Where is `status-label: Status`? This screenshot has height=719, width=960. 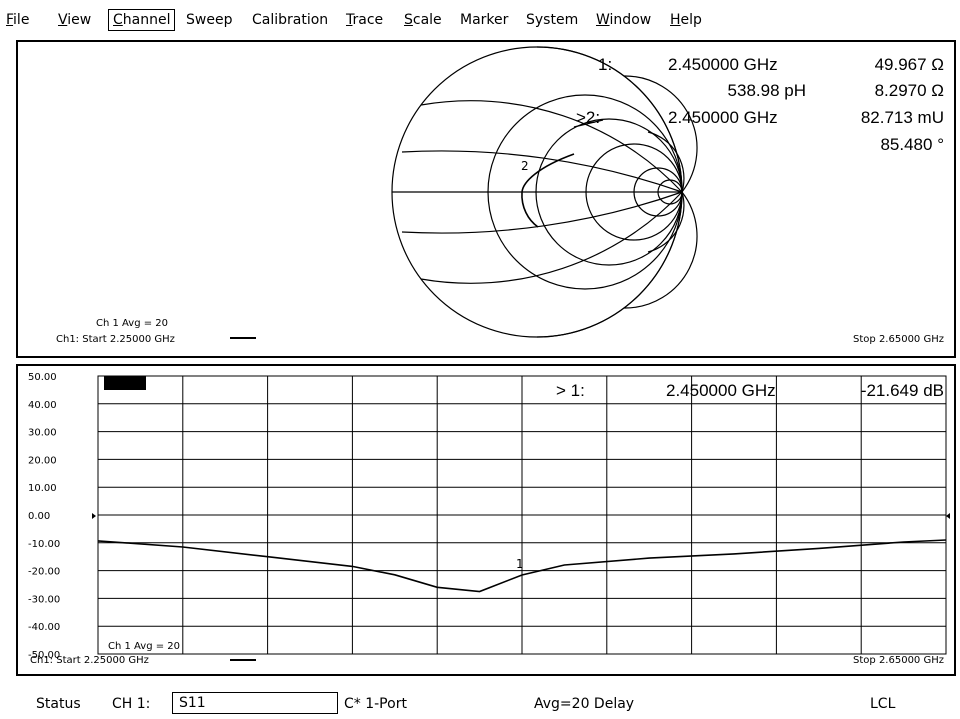
status-label: Status is located at coordinates (58, 704).